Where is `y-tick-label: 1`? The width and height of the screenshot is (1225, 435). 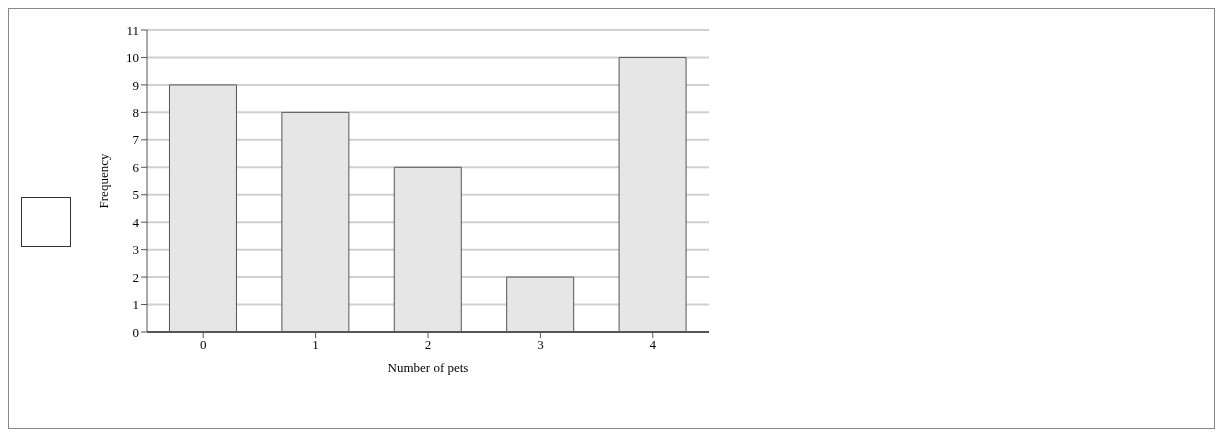
y-tick-label: 1 is located at coordinates (135, 305).